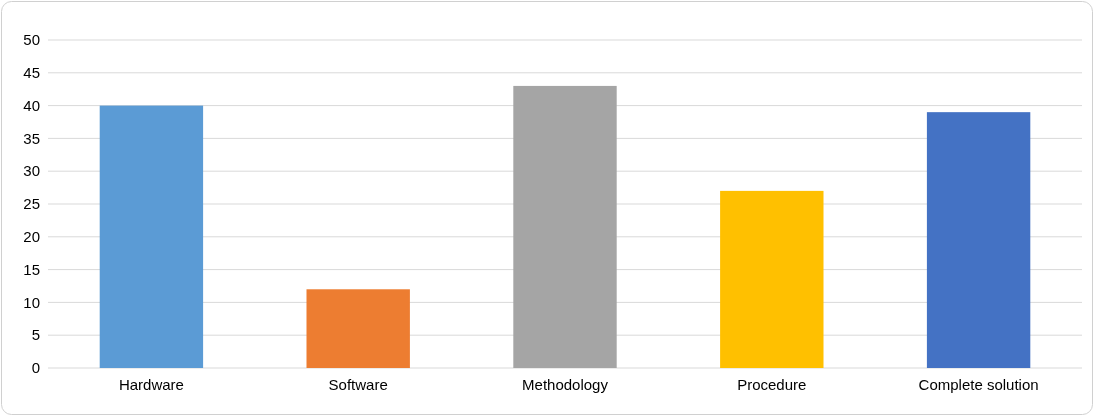 The image size is (1094, 416). I want to click on x-tick-label: Procedure, so click(772, 384).